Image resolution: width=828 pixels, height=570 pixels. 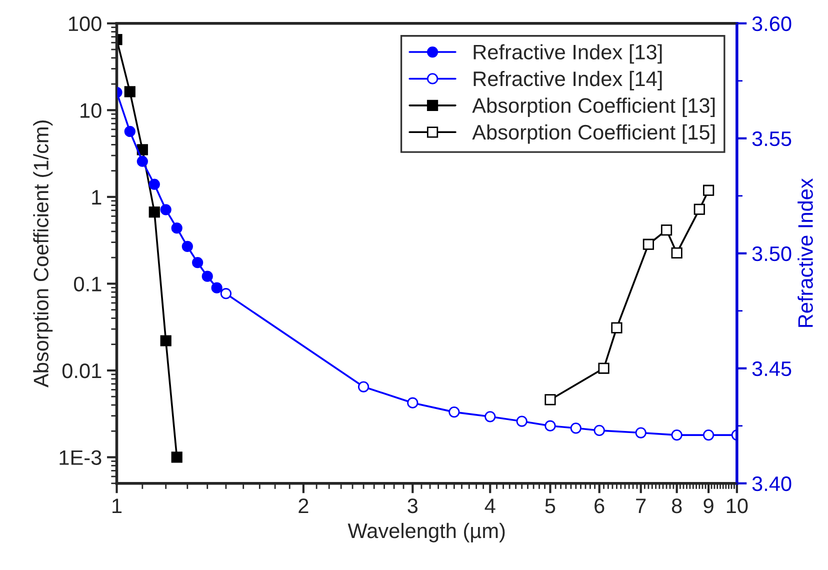 What do you see at coordinates (413, 506) in the screenshot?
I see `x-tick-label: 3` at bounding box center [413, 506].